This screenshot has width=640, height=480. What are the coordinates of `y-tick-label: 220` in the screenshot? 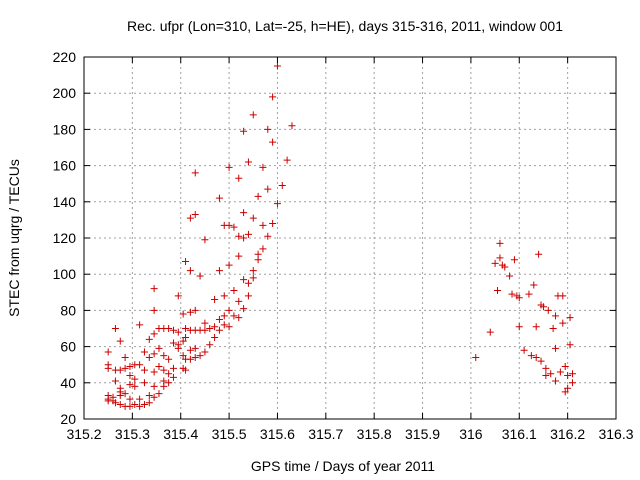 It's located at (65, 57).